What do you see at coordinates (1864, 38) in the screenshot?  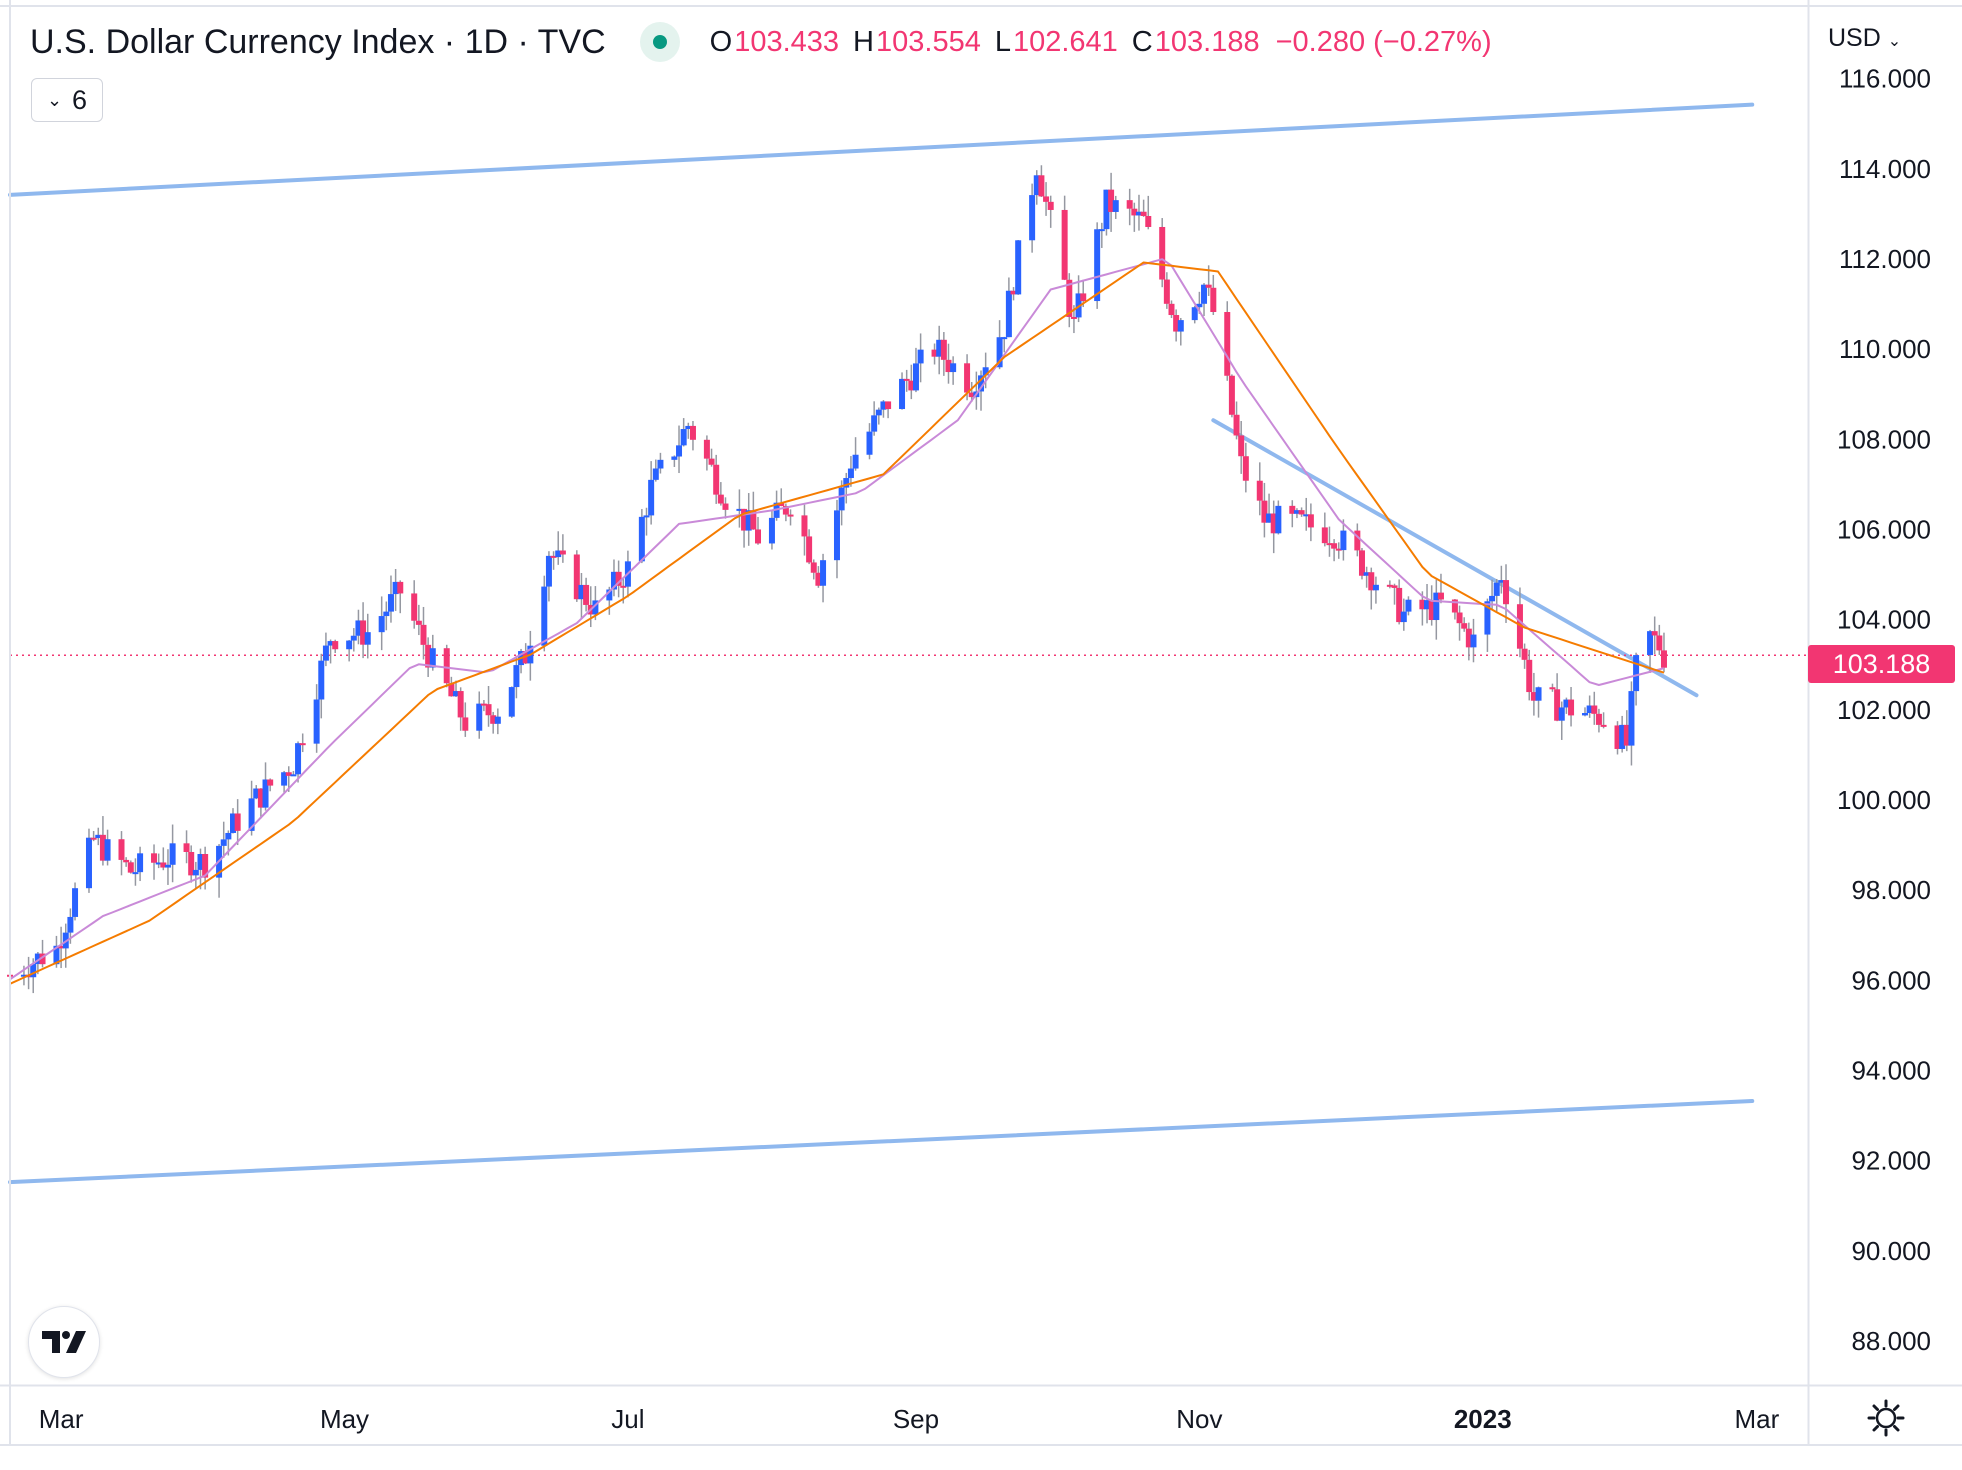 I see `currency-selector: USD ⌄` at bounding box center [1864, 38].